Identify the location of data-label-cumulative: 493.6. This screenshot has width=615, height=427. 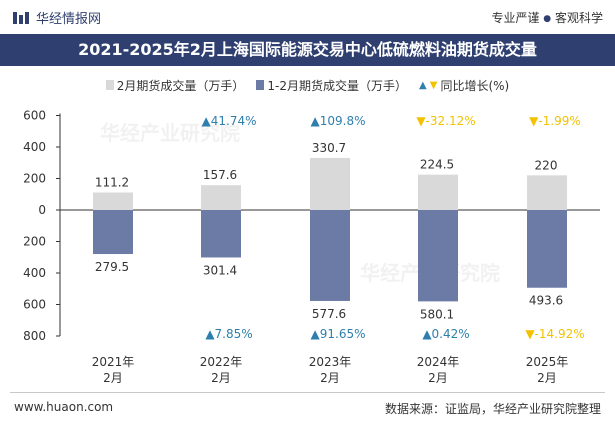
(546, 301).